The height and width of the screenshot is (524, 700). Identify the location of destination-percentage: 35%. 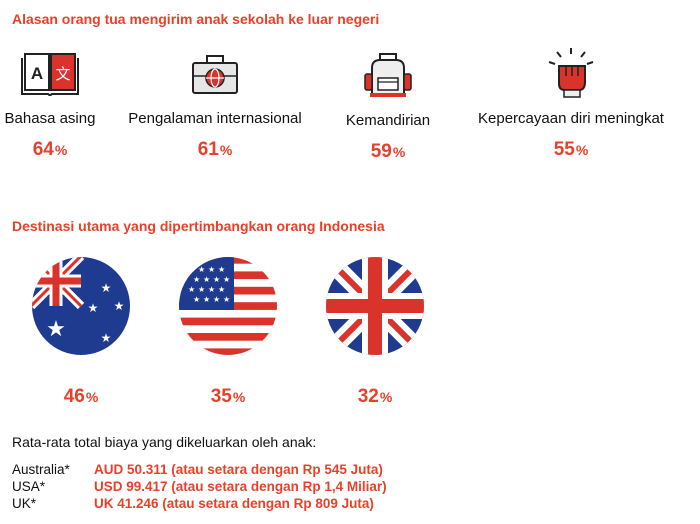
(228, 396).